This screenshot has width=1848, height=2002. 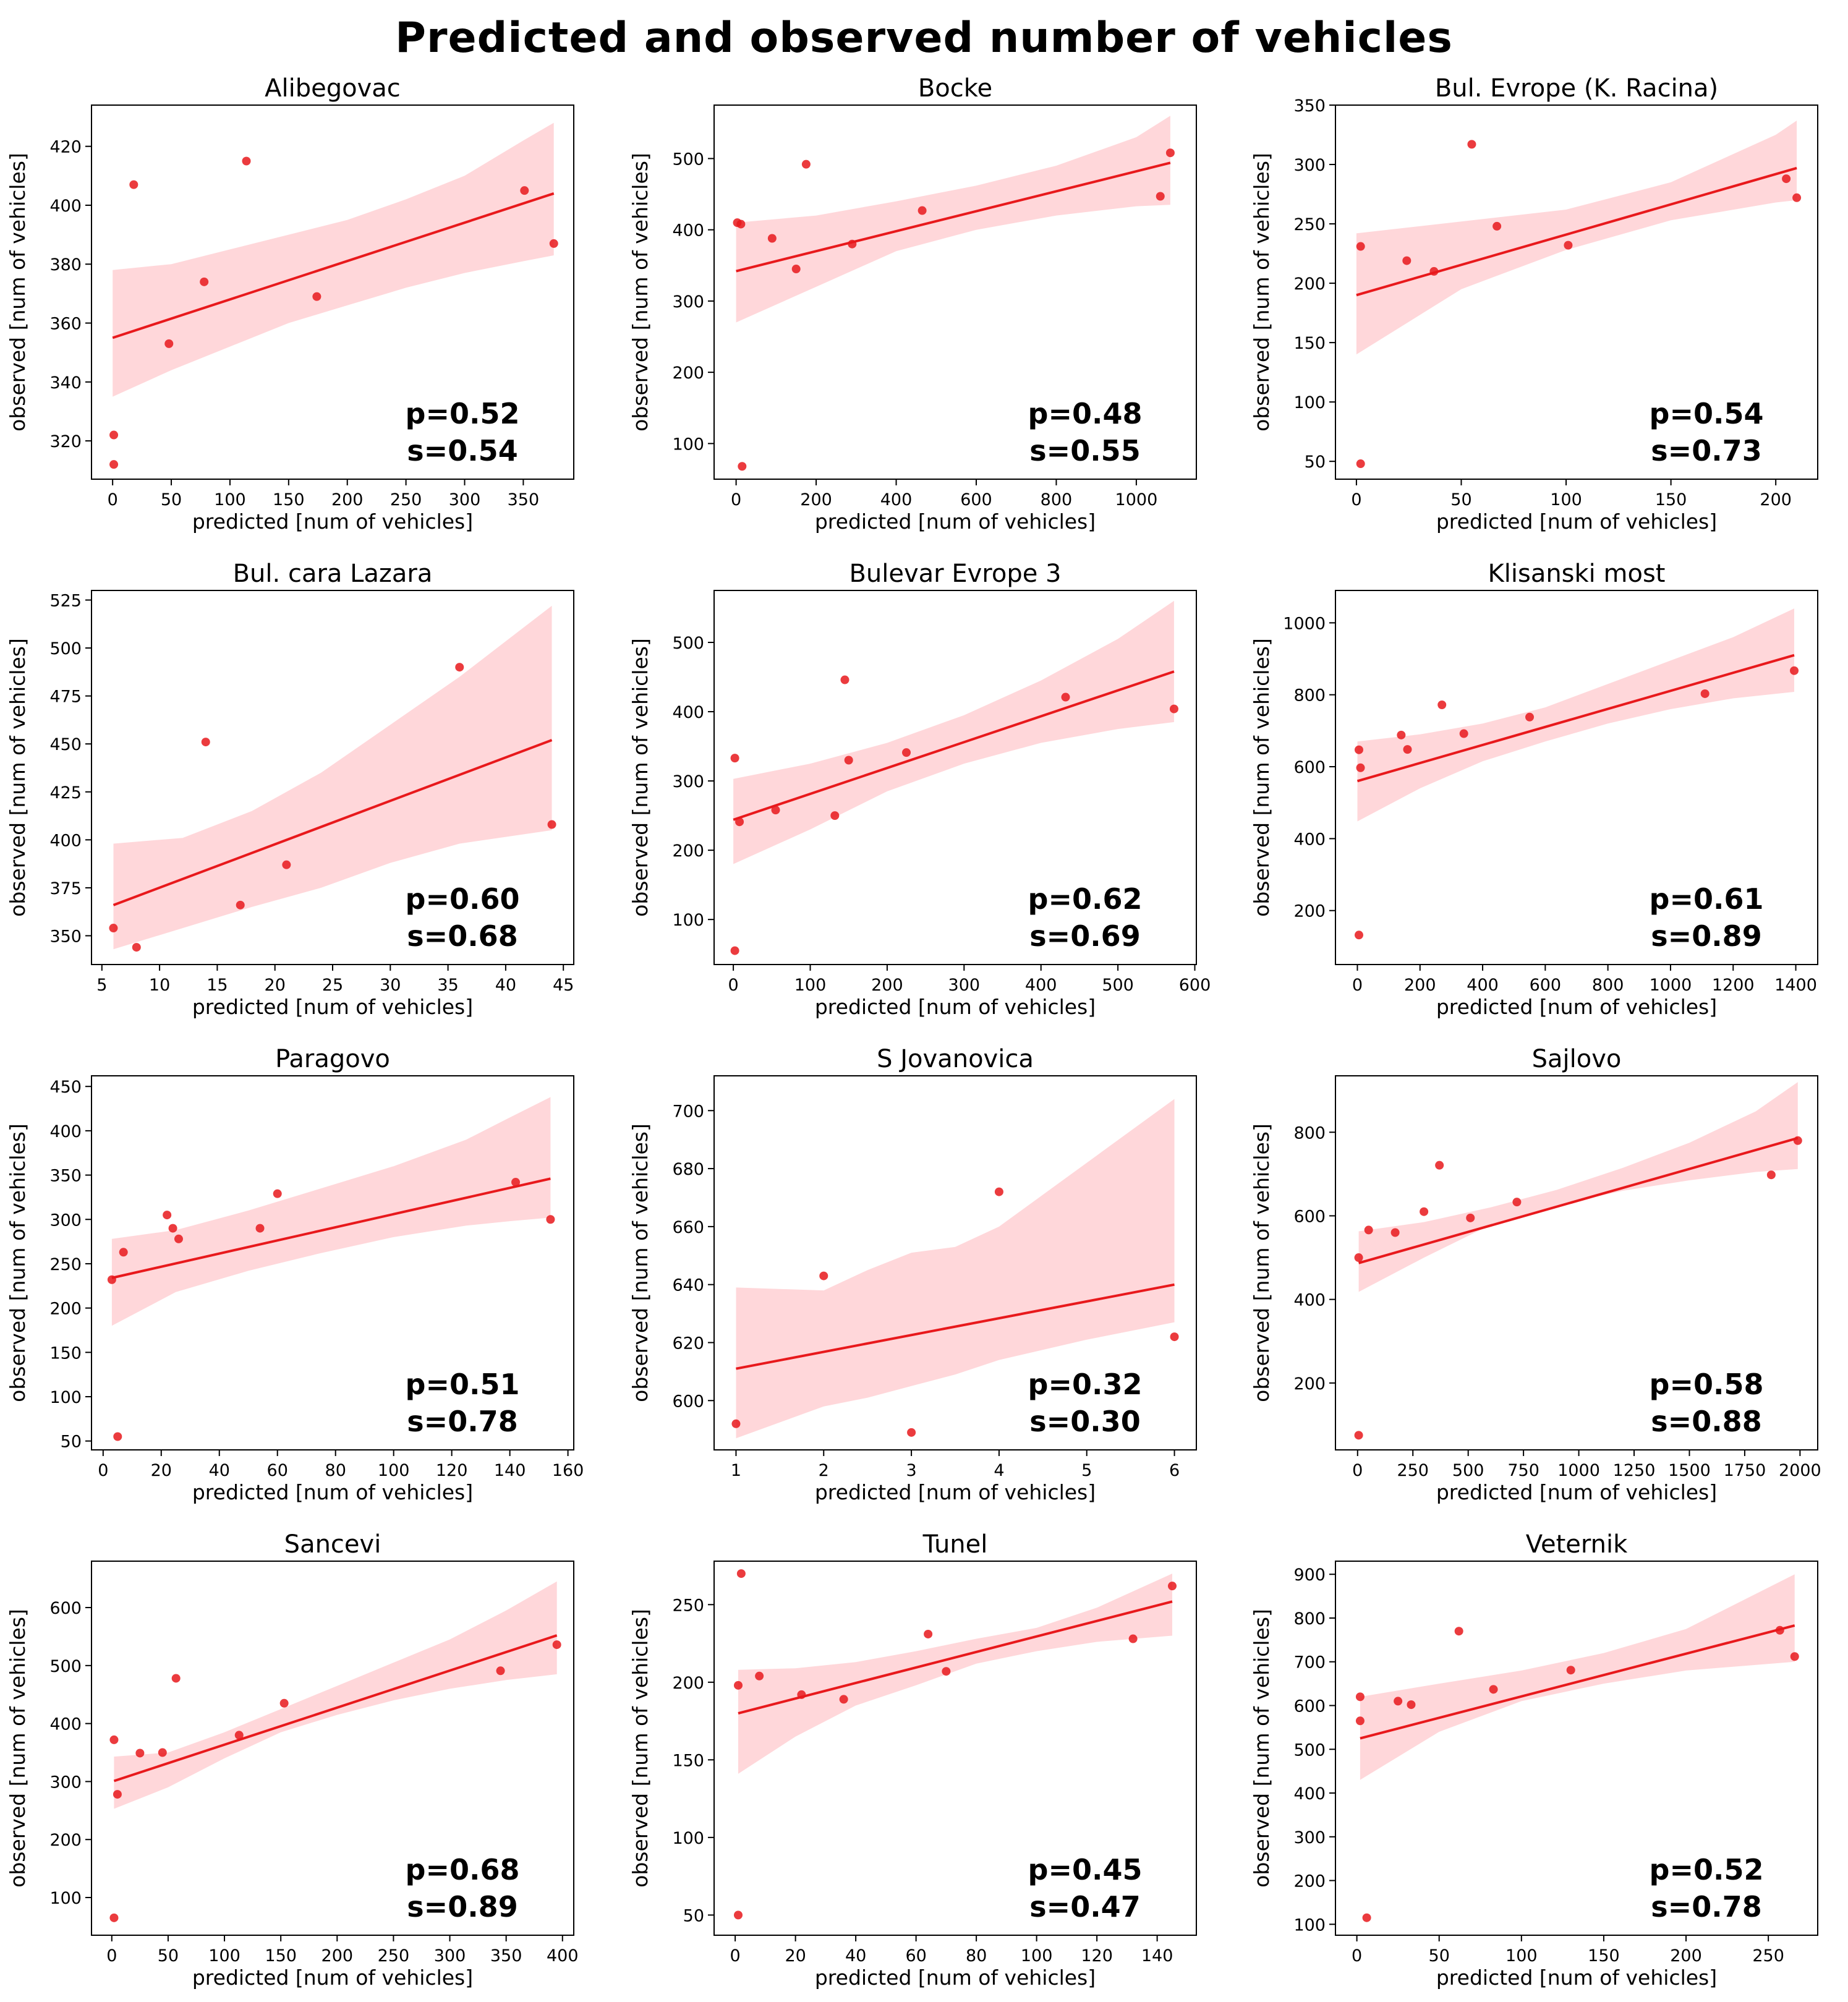 What do you see at coordinates (1707, 1869) in the screenshot?
I see `p-statistic: p=0.52` at bounding box center [1707, 1869].